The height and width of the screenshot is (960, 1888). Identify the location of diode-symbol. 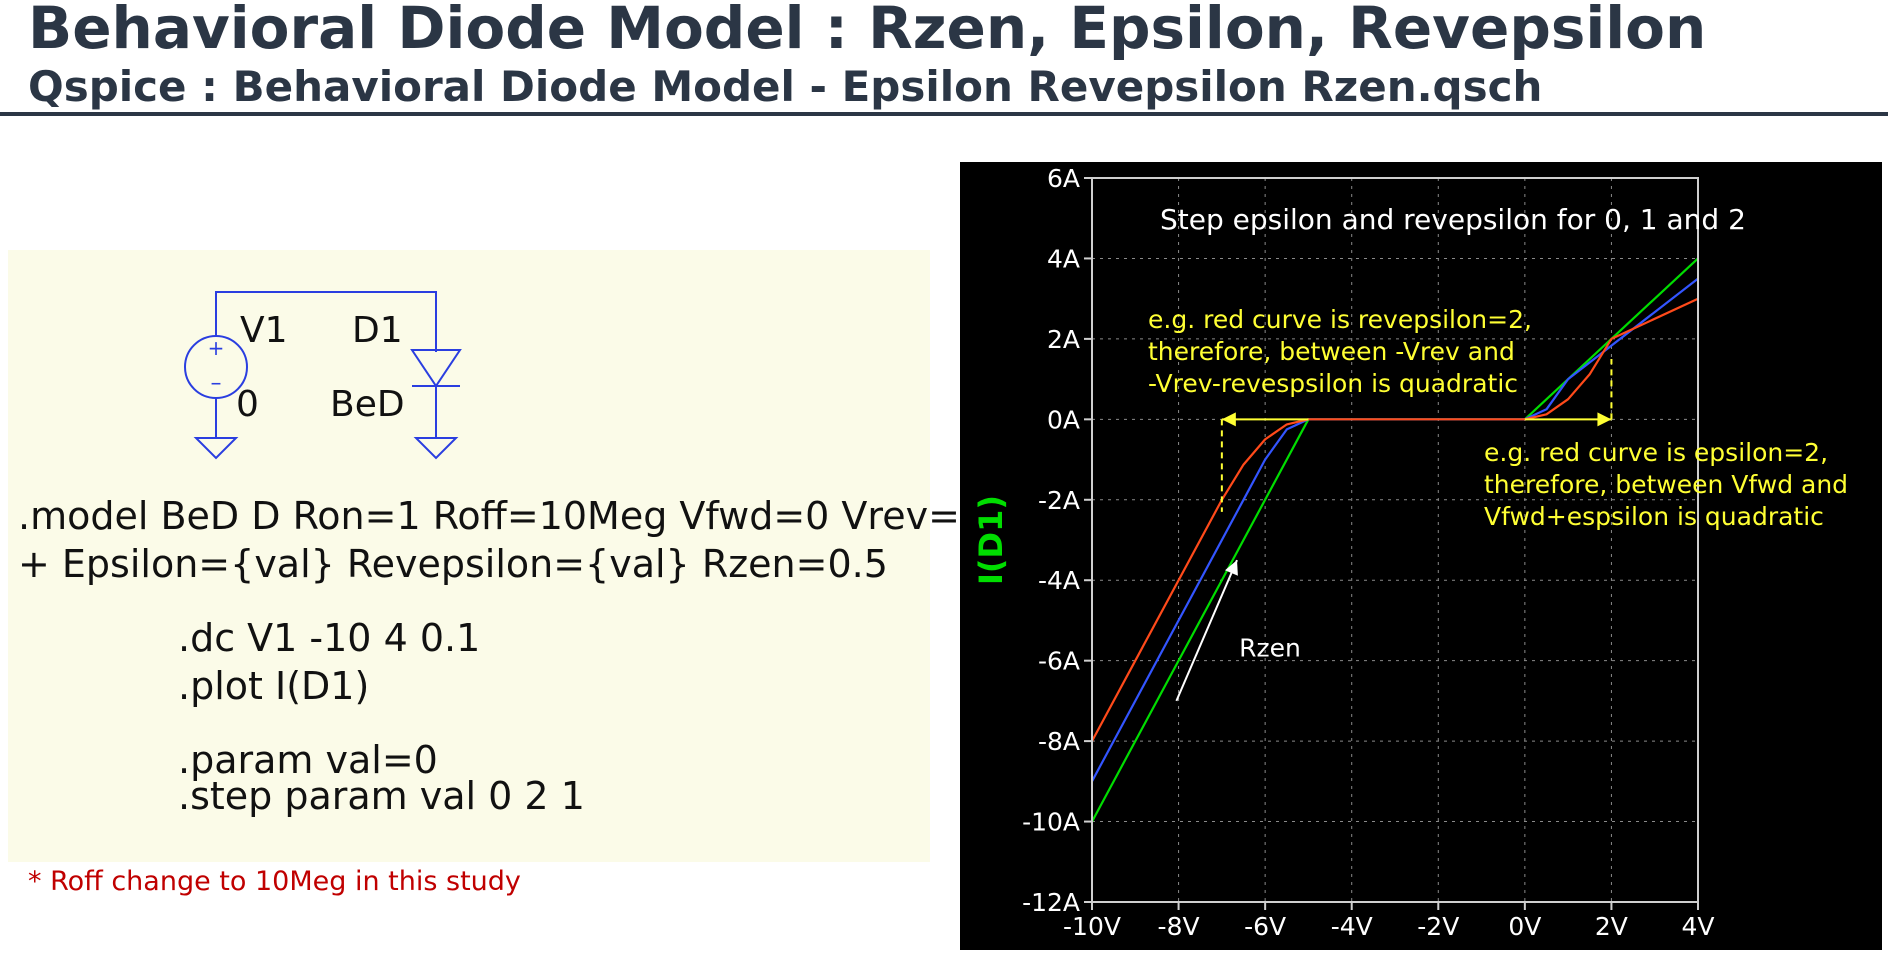
(436, 368).